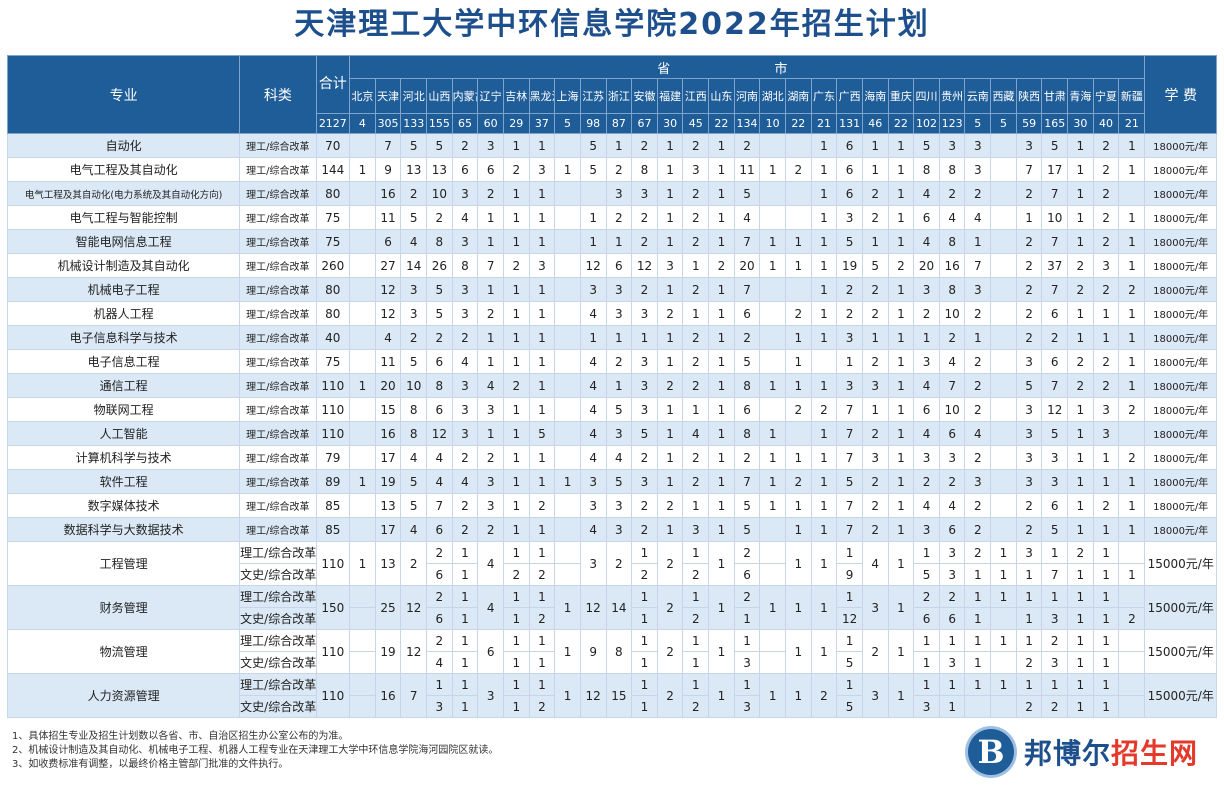 This screenshot has width=1224, height=786. I want to click on province-count: 25, so click(388, 607).